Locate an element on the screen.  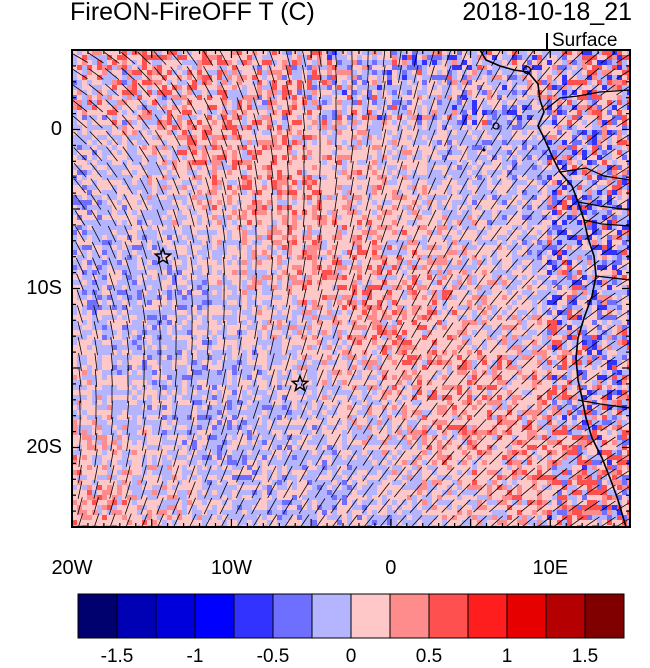
latitude-label: 20S is located at coordinates (44, 447).